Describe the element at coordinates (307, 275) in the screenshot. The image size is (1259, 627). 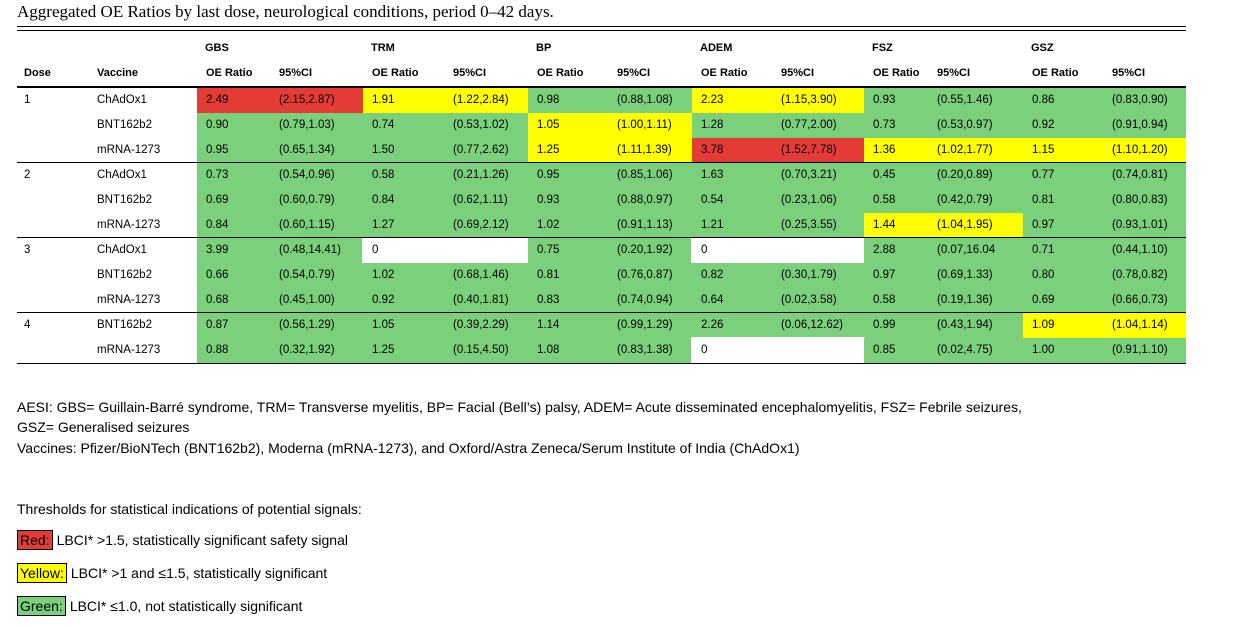
I see `ci-cell: (0.54,0.79)` at that location.